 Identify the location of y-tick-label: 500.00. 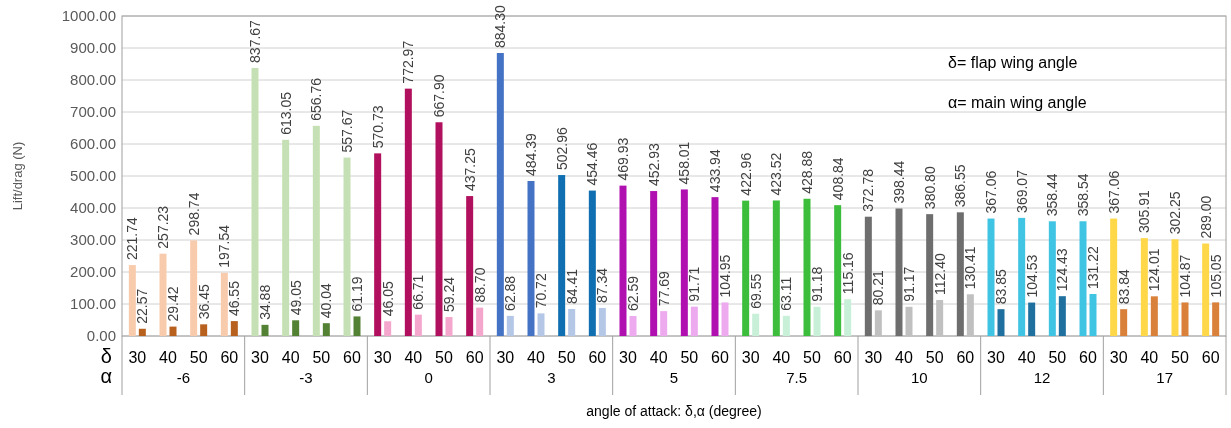
(93, 176).